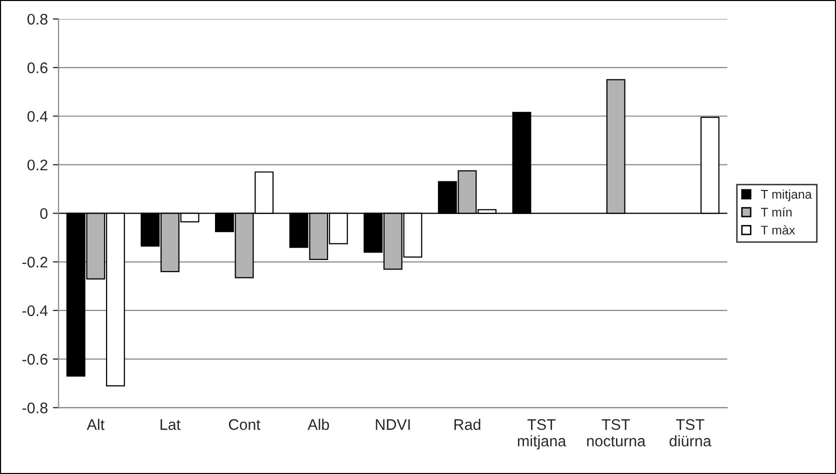  What do you see at coordinates (778, 230) in the screenshot?
I see `legend-label: T màx` at bounding box center [778, 230].